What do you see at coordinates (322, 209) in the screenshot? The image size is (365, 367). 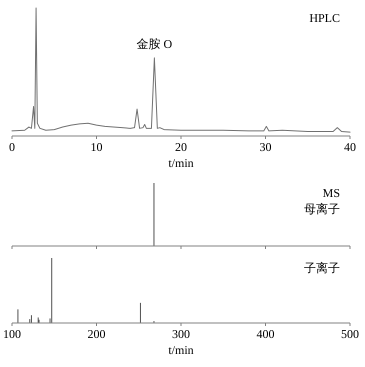 I see `annotation: 母离子` at bounding box center [322, 209].